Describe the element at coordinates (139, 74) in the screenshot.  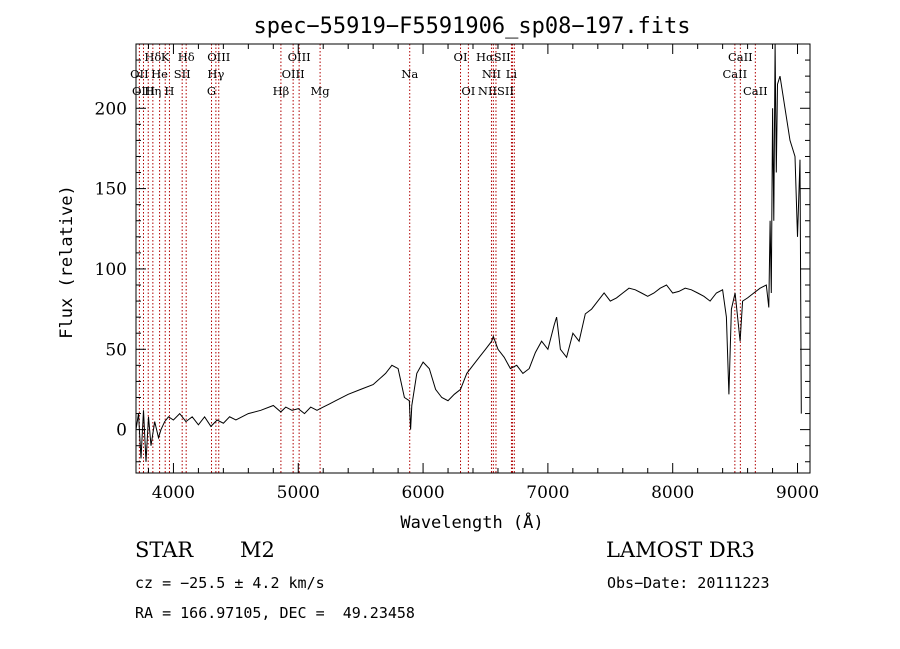
I see `spectral-line-label: OII` at that location.